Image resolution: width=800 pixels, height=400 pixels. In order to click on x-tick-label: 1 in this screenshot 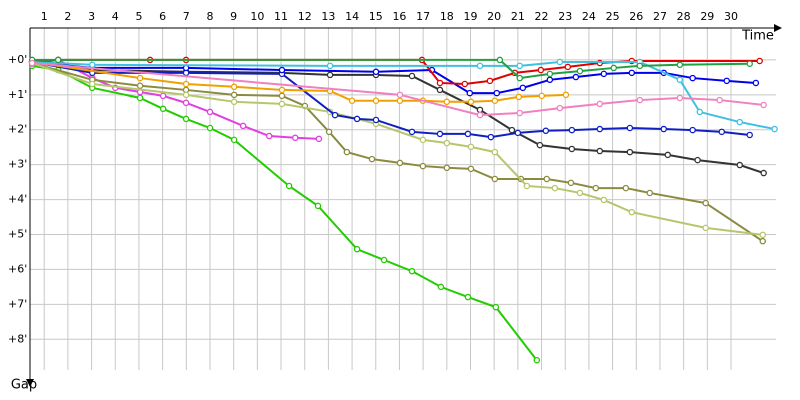, I will do `click(44, 16)`.